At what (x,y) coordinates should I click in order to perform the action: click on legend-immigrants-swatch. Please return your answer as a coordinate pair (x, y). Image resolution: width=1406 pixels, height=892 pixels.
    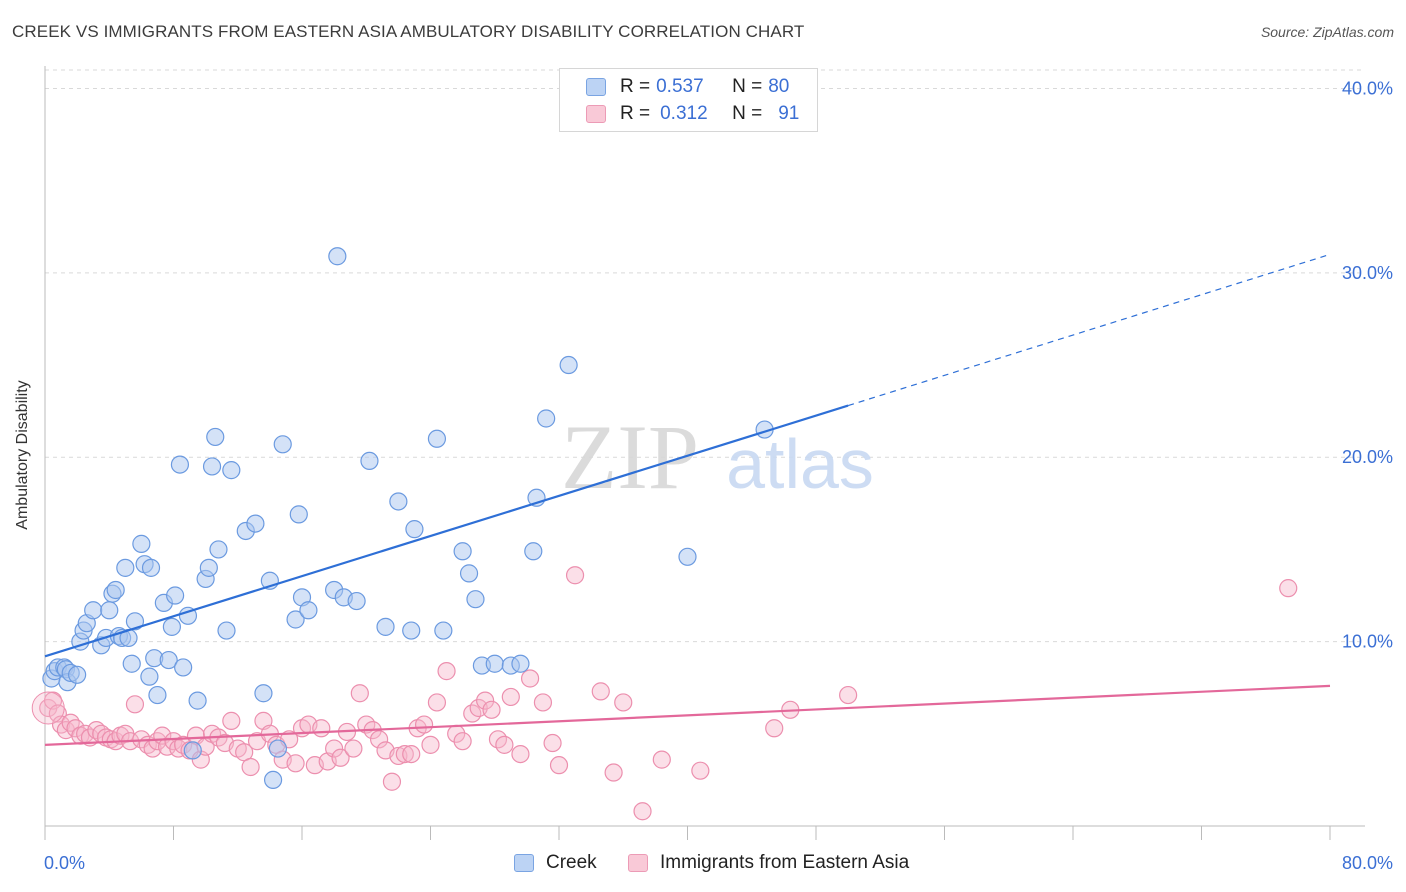
    Looking at the image, I should click on (638, 863).